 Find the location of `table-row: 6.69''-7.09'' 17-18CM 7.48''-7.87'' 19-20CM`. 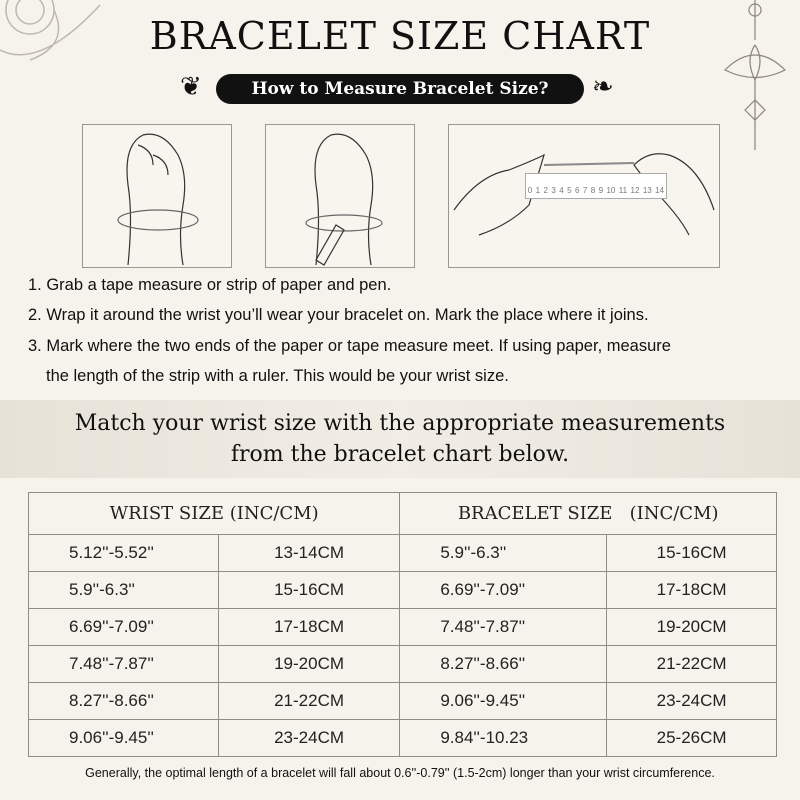

table-row: 6.69''-7.09'' 17-18CM 7.48''-7.87'' 19-20CM is located at coordinates (402, 627).